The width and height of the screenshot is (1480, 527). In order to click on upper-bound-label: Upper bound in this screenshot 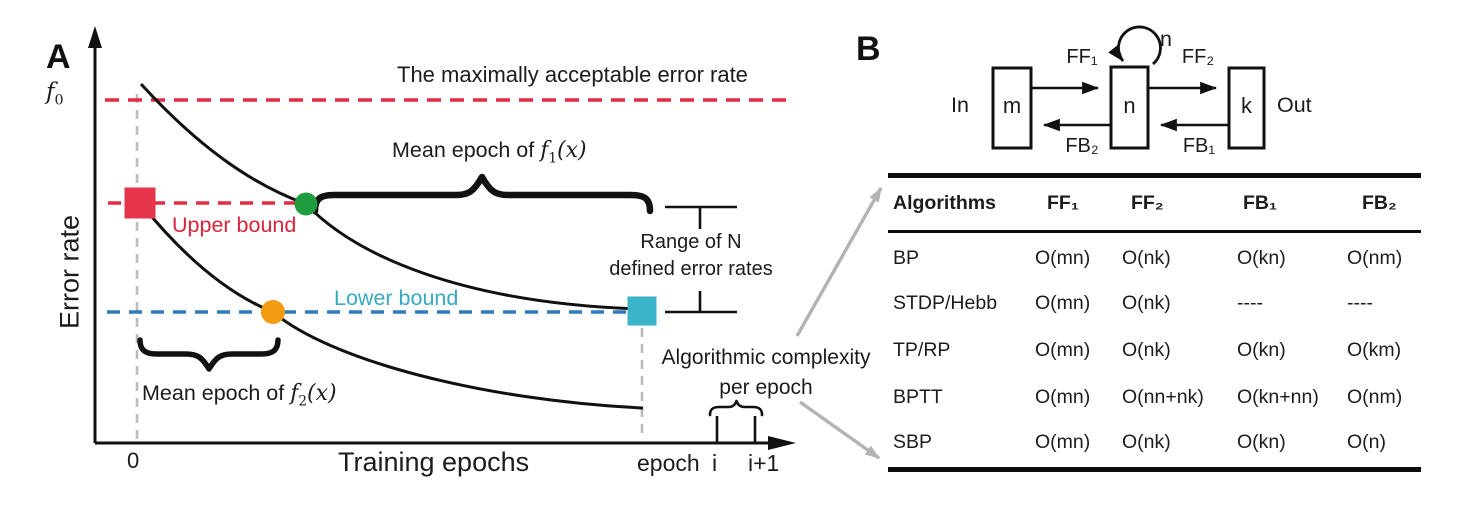, I will do `click(234, 225)`.